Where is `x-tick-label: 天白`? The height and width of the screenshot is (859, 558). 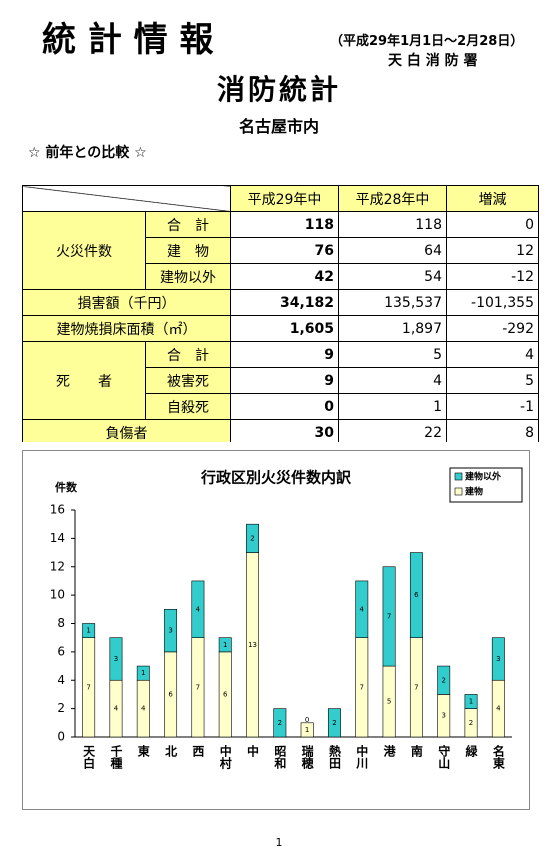
x-tick-label: 天白 is located at coordinates (89, 757).